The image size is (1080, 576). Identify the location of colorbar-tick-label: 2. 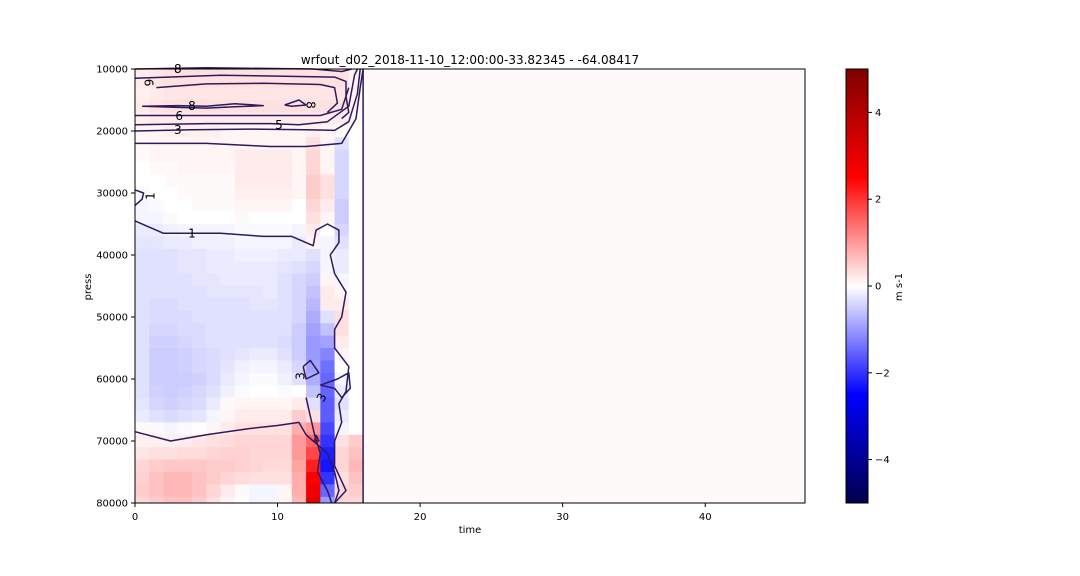
(878, 200).